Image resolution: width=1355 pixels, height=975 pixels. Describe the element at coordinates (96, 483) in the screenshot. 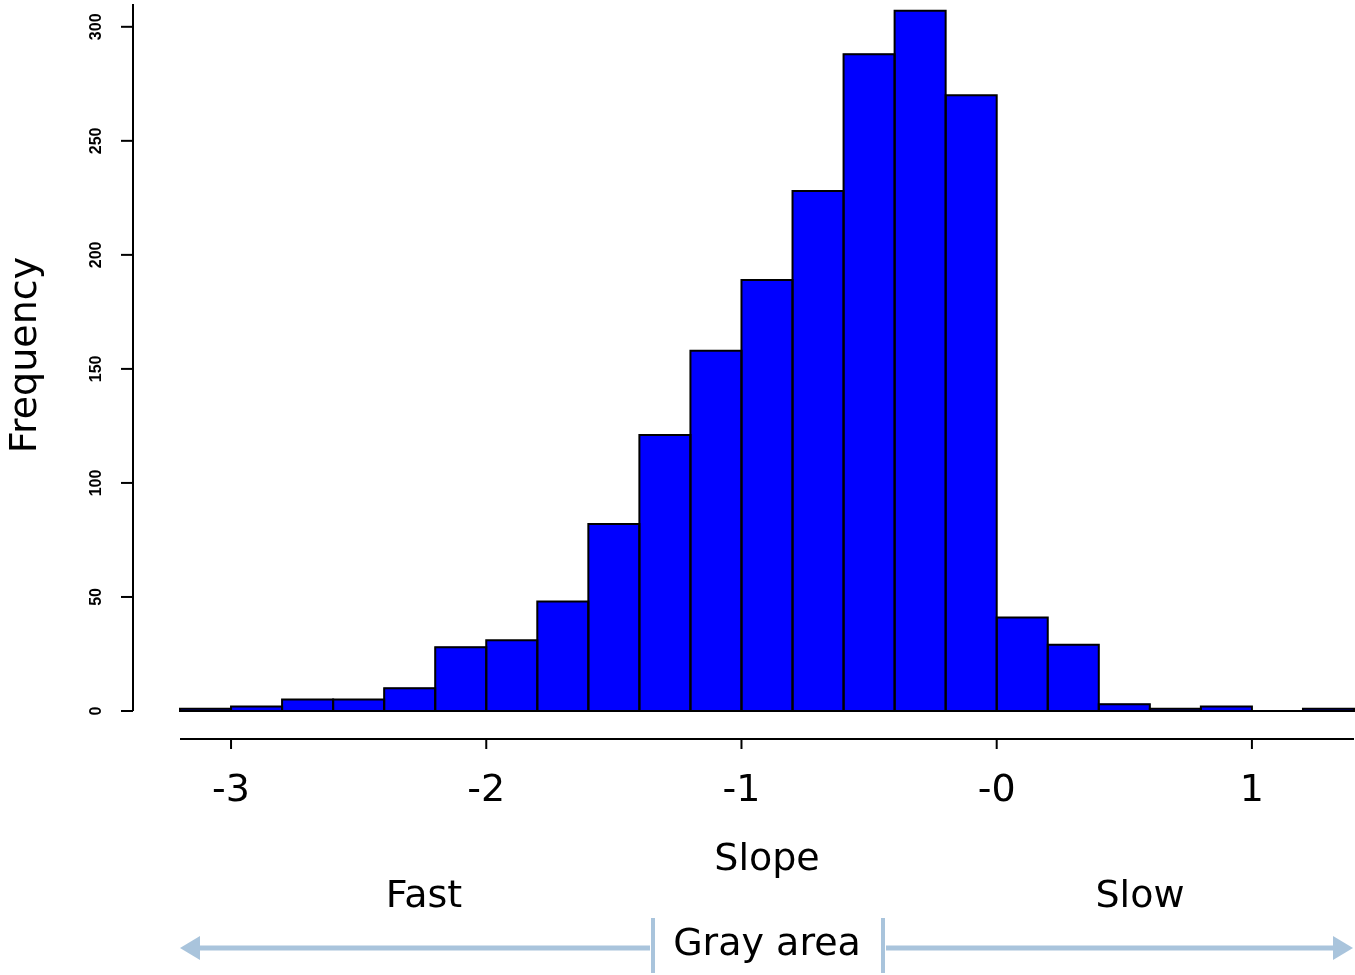

I see `y-tick-label: 100` at that location.